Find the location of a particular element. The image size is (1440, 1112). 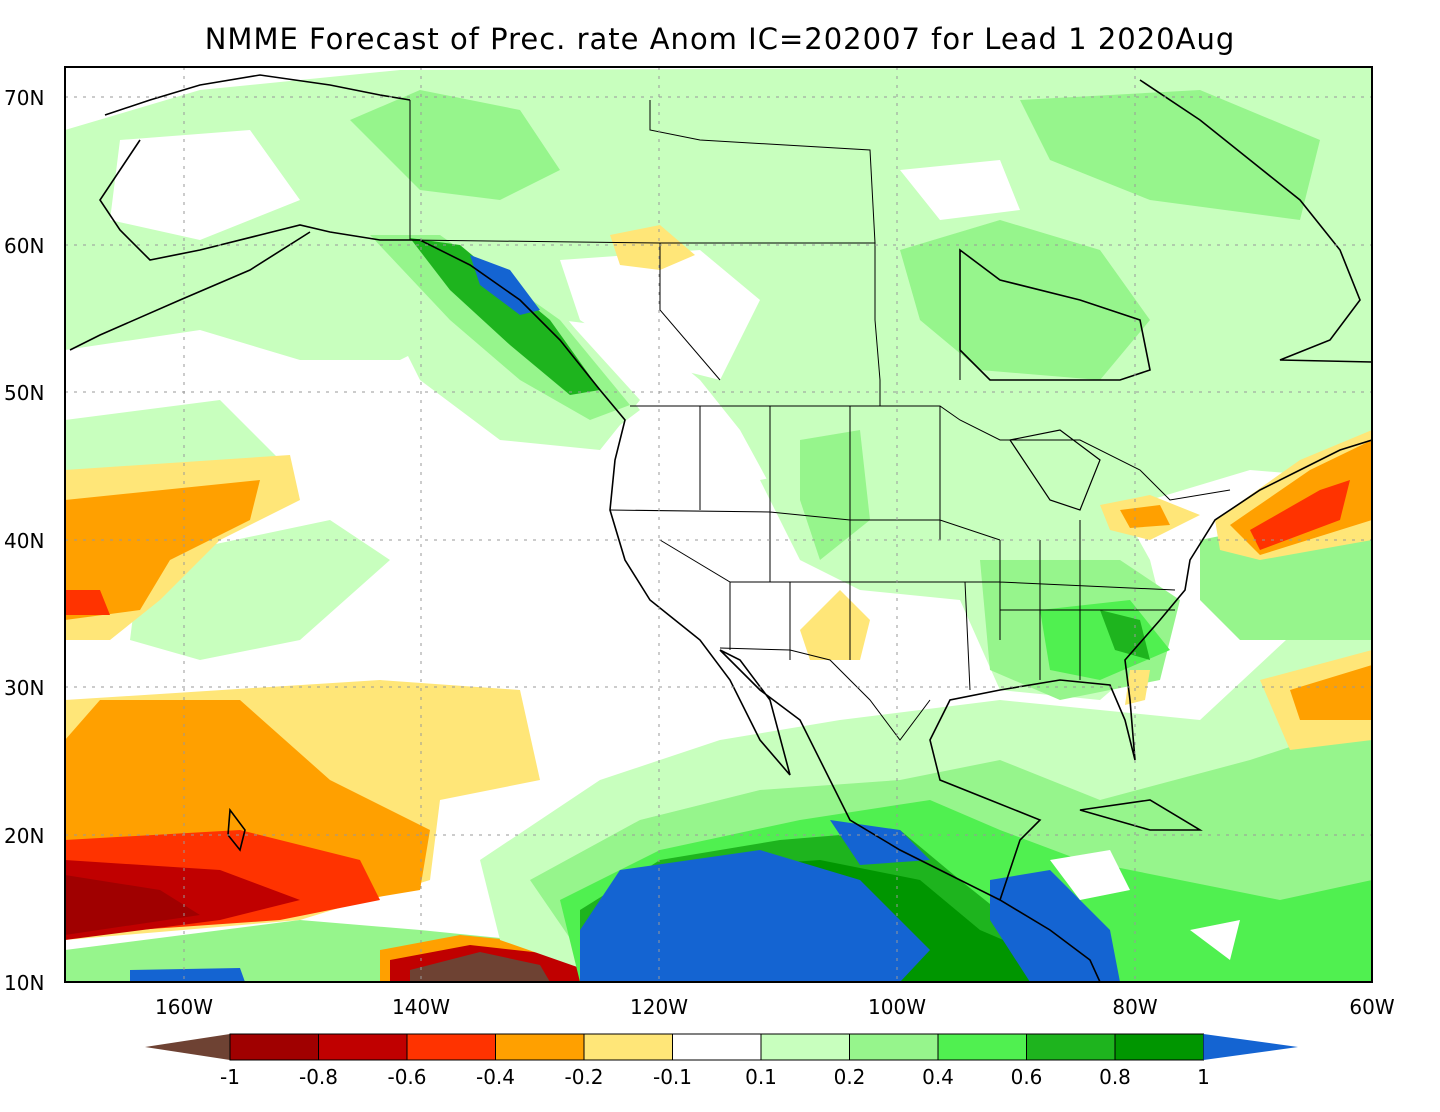

lat-label: 40N is located at coordinates (24, 541).